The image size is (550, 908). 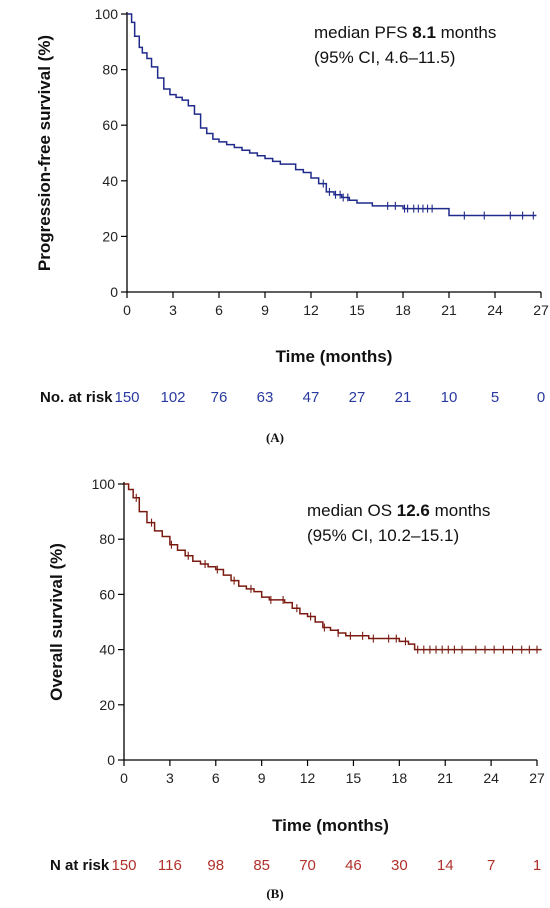 What do you see at coordinates (445, 865) in the screenshot?
I see `risk-table-value: 14` at bounding box center [445, 865].